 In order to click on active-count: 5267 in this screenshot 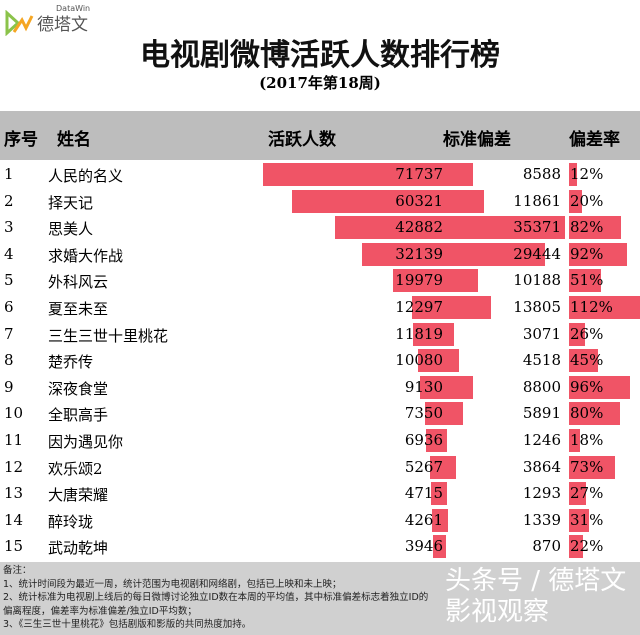, I will do `click(423, 466)`.